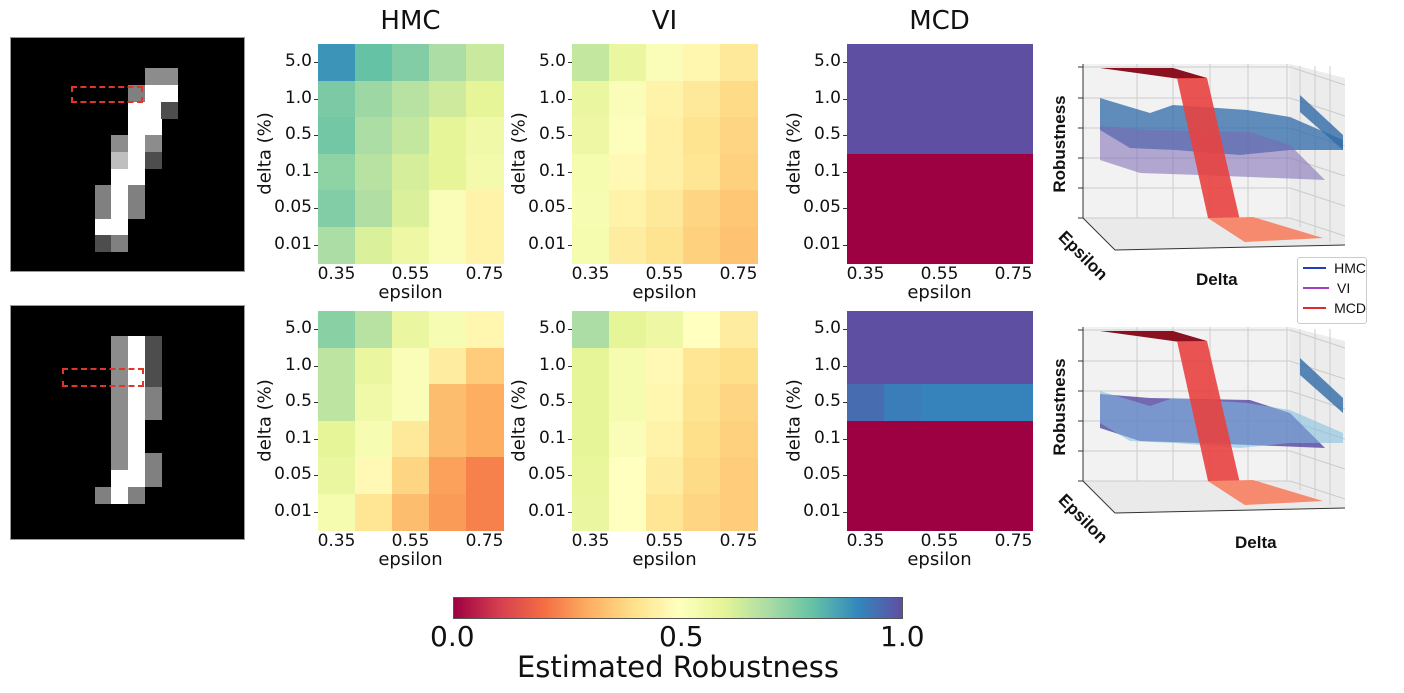 This screenshot has width=1404, height=693. What do you see at coordinates (1059, 144) in the screenshot?
I see `z-axis-label: Robustness` at bounding box center [1059, 144].